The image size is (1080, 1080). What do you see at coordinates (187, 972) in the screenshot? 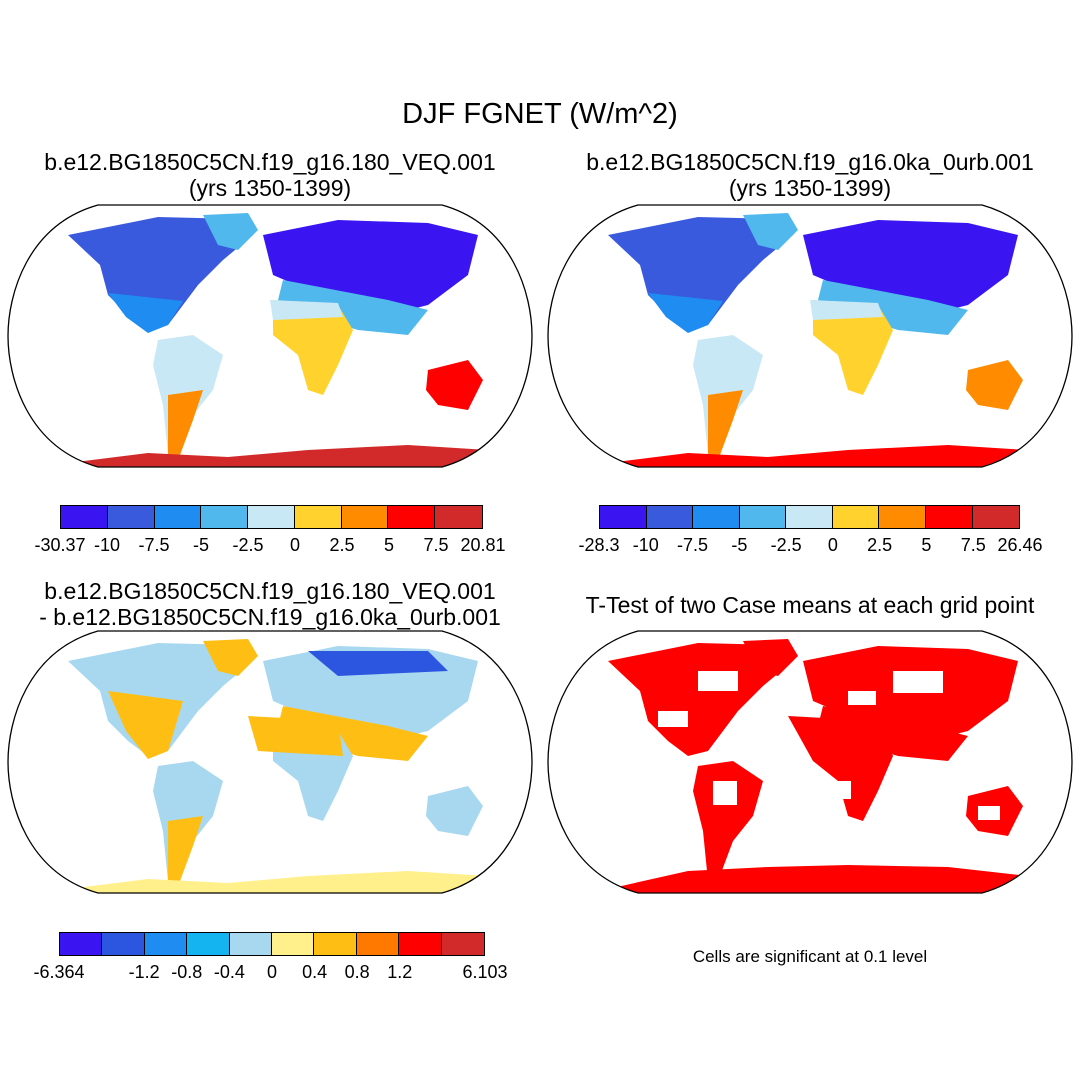
I see `colorbar-tick-label: -0.8` at bounding box center [187, 972].